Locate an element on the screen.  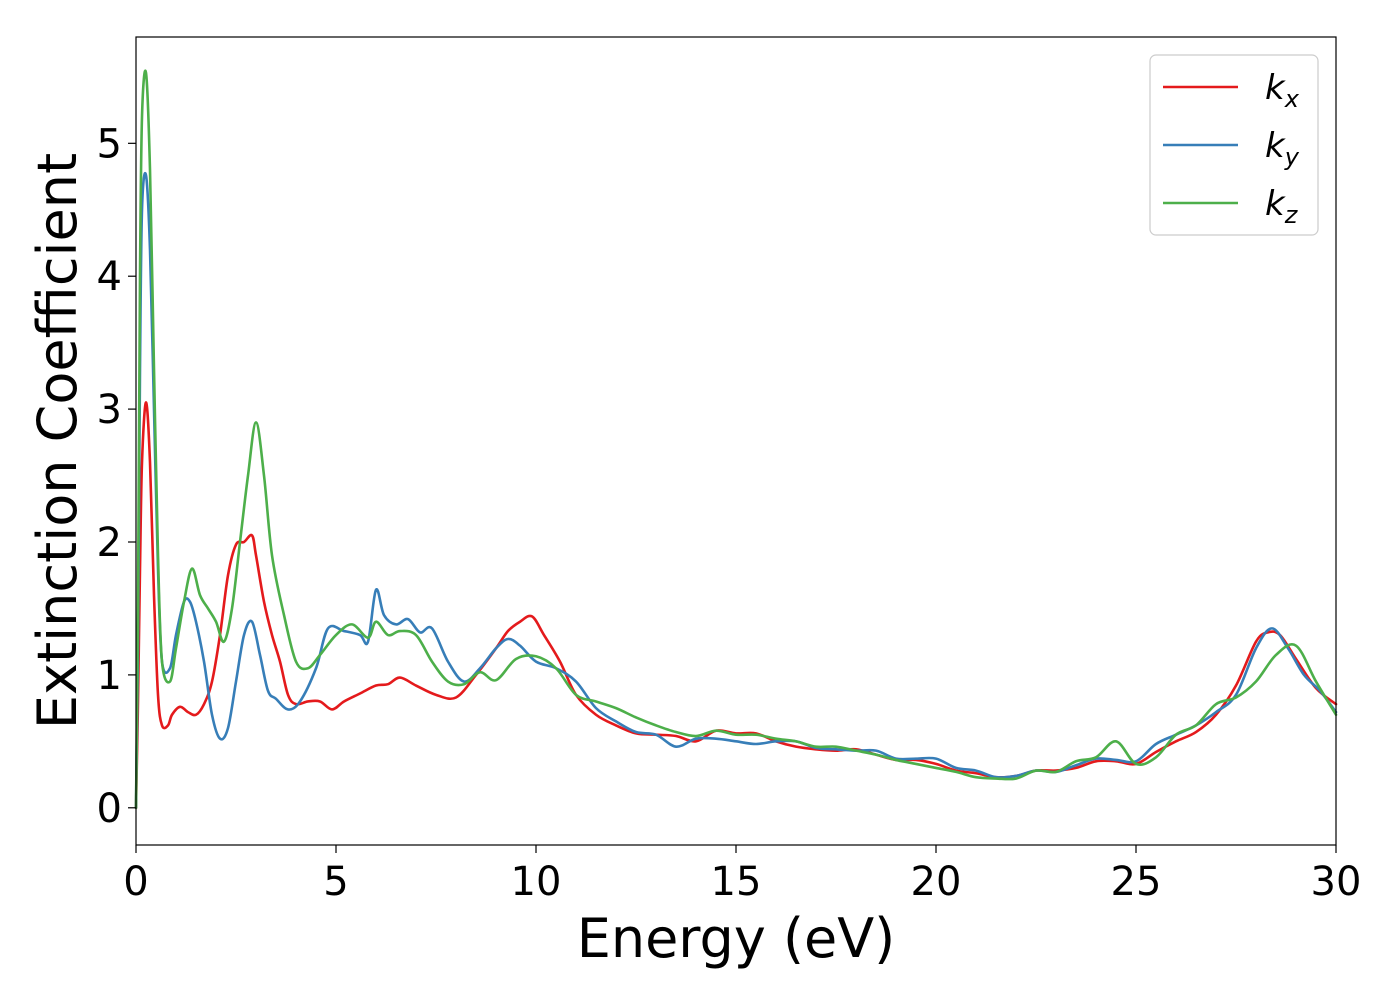
y-tick-label: 2 is located at coordinates (109, 543).